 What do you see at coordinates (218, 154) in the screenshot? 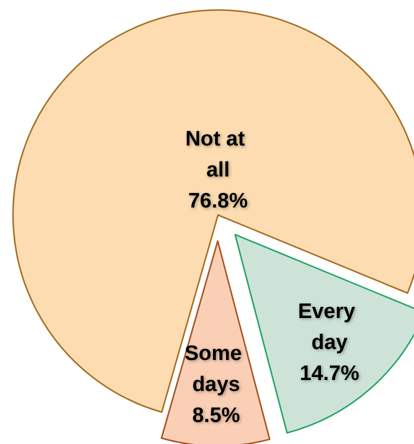
I see `slice-label: Not at all` at bounding box center [218, 154].